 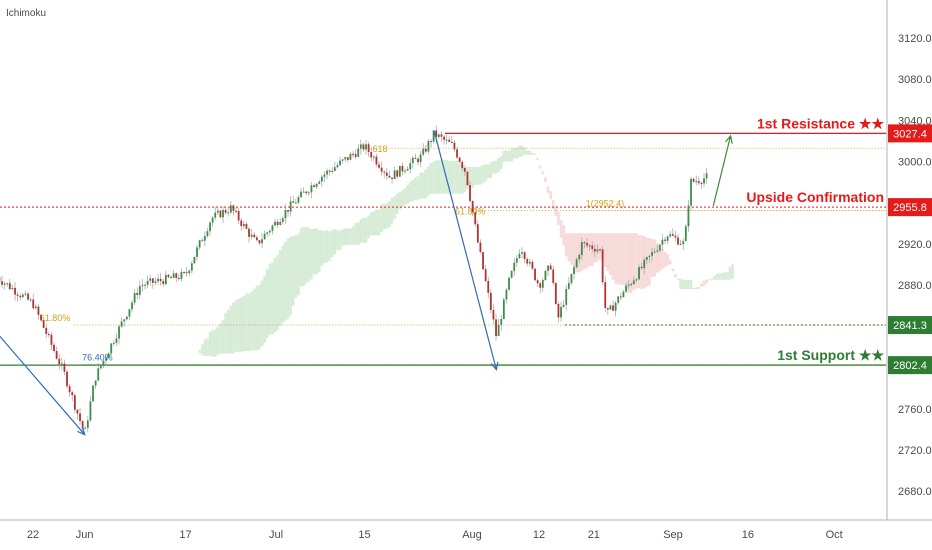 I want to click on fib-label: 1(2952.4), so click(x=605, y=204).